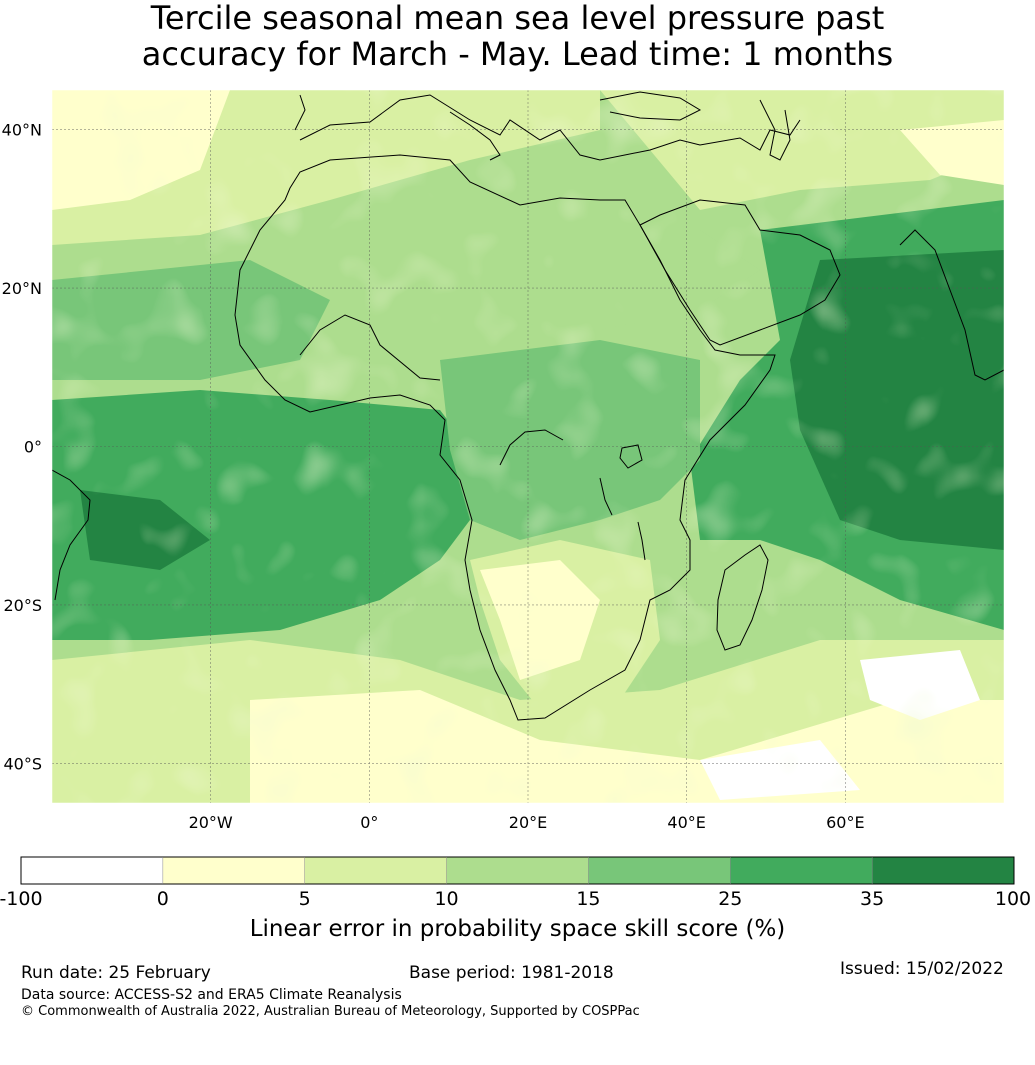 This screenshot has width=1035, height=1065. I want to click on coastline-south-america, so click(71, 535).